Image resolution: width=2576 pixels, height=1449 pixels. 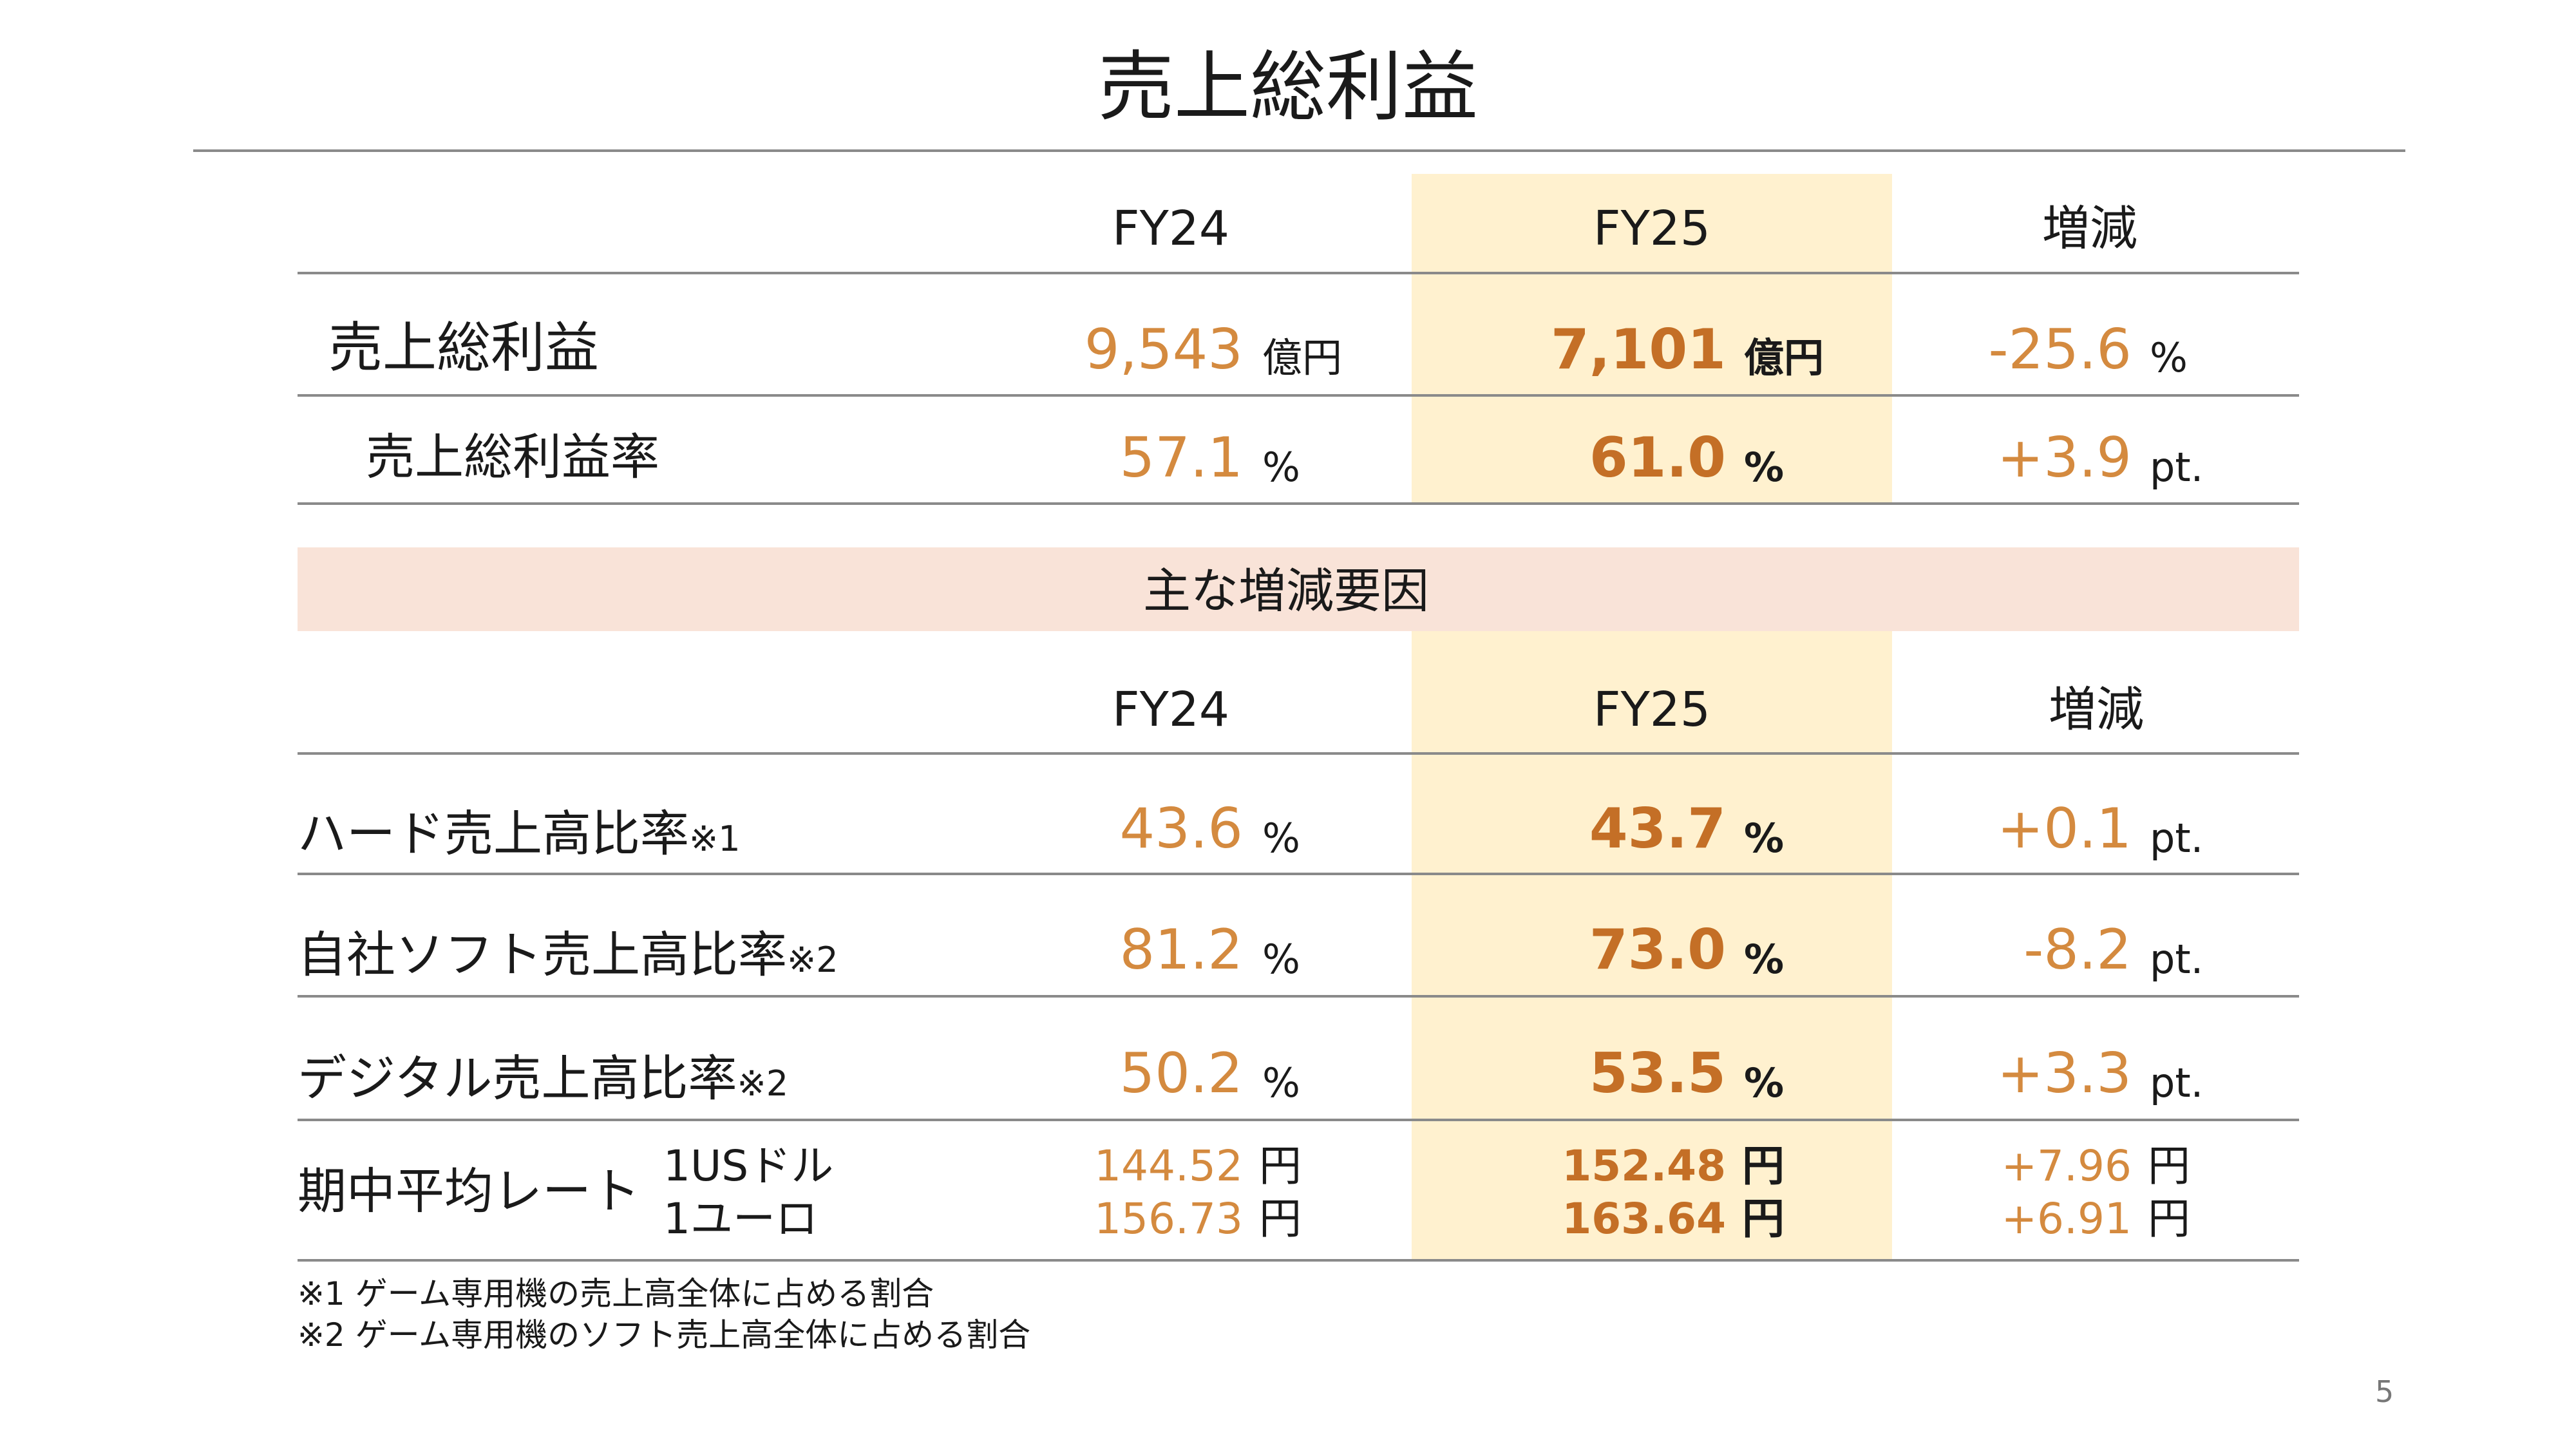 I want to click on fy25-highlight-top, so click(x=1652, y=339).